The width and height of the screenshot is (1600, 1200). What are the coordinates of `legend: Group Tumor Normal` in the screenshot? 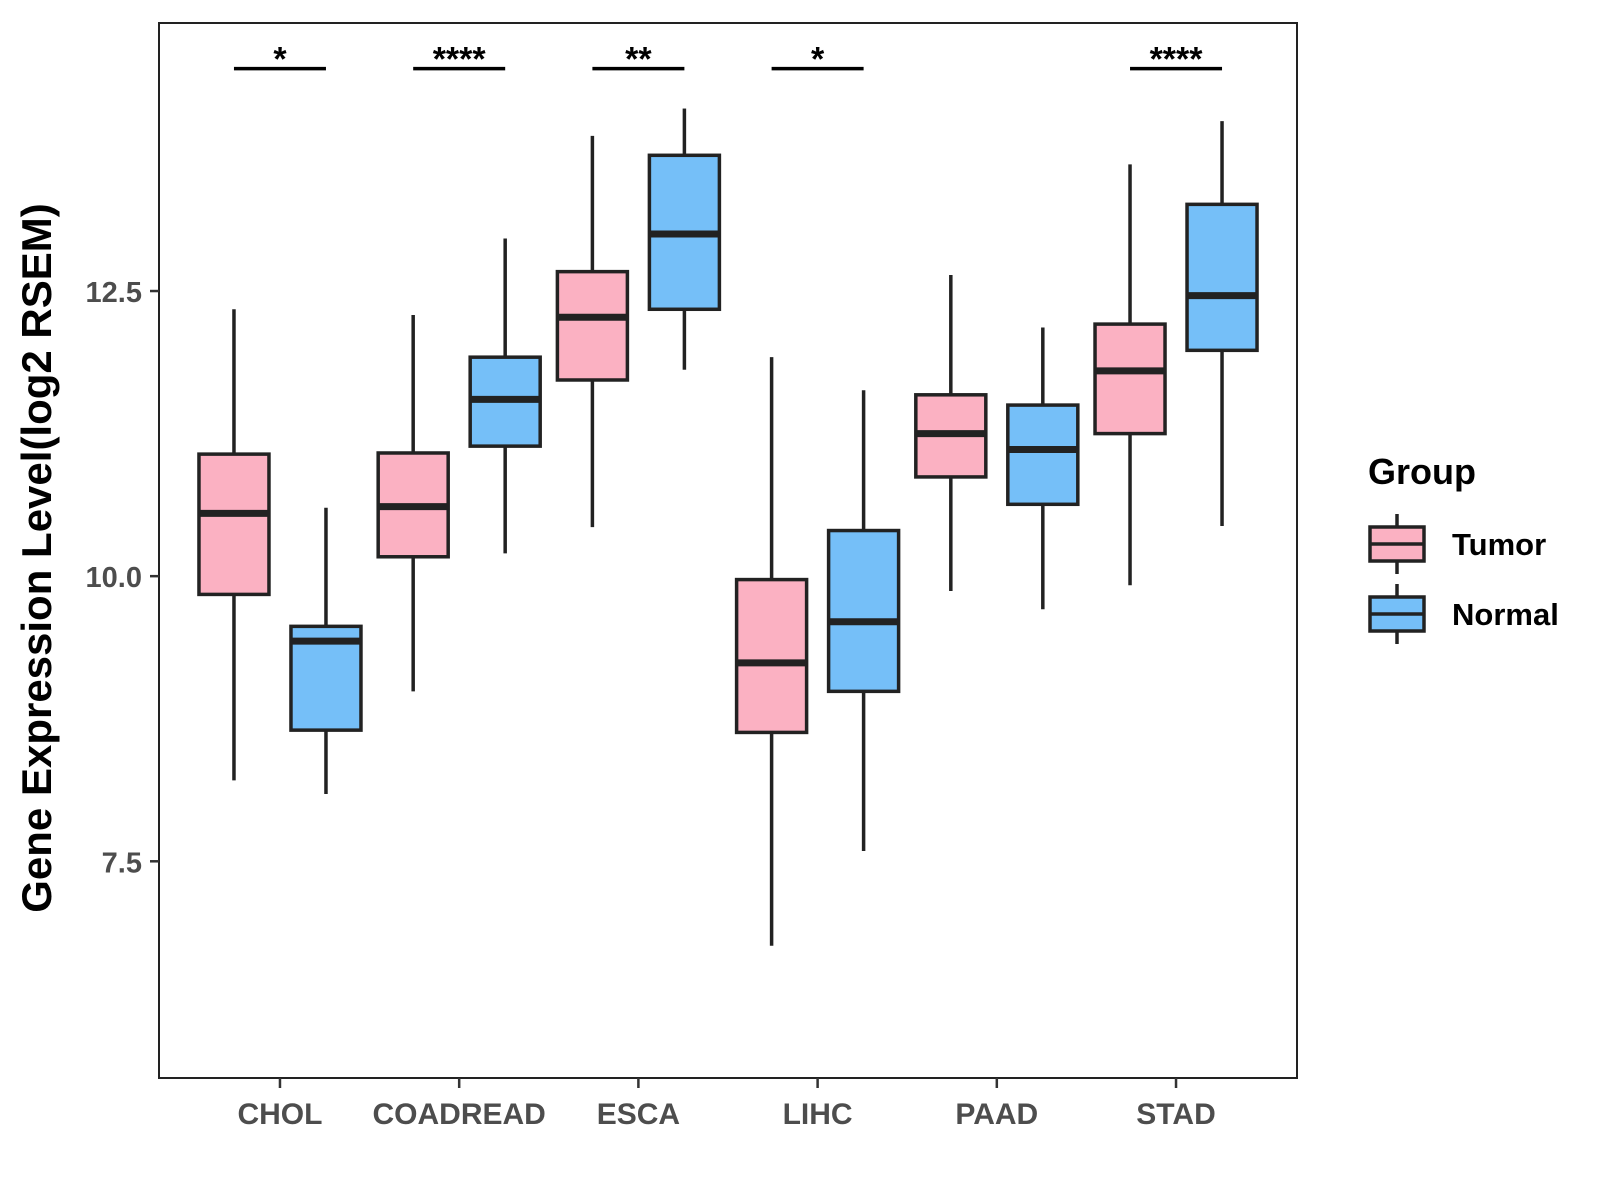 It's located at (1463, 547).